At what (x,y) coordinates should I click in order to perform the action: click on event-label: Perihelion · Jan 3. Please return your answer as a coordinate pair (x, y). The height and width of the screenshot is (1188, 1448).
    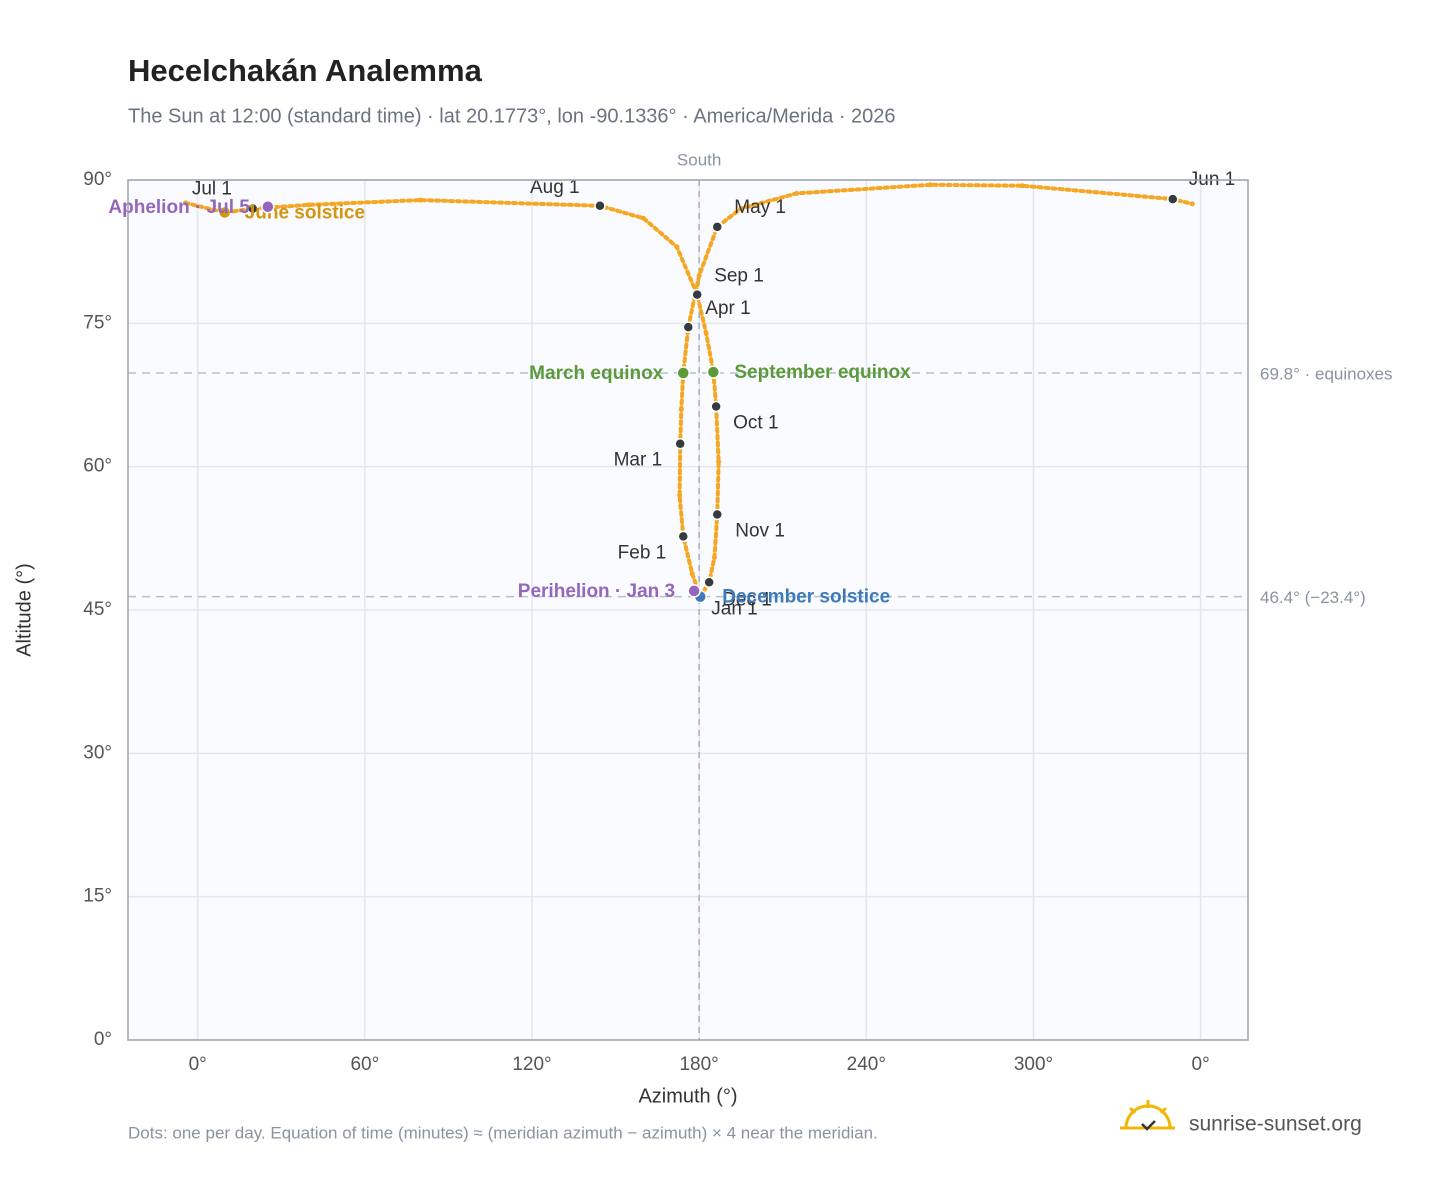
    Looking at the image, I should click on (596, 591).